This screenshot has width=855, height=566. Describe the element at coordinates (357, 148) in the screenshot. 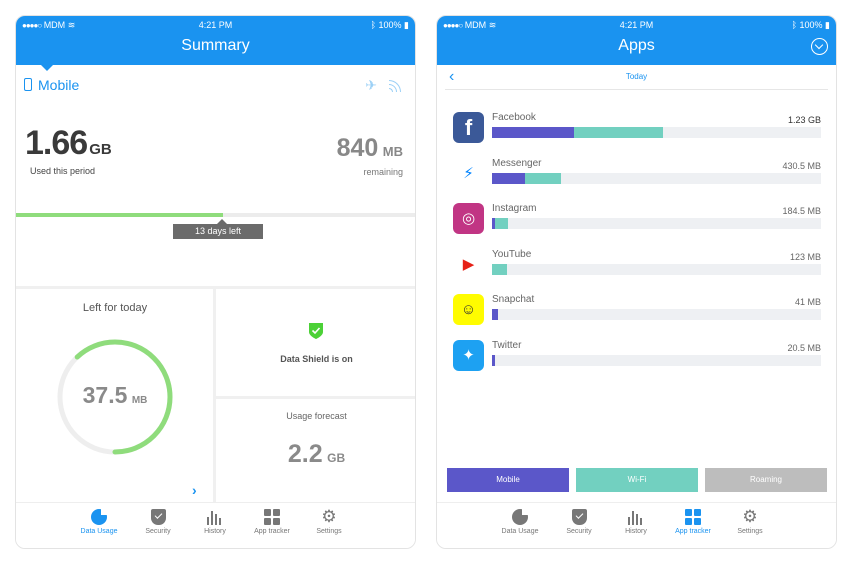

I see `remaining-value: 840` at that location.